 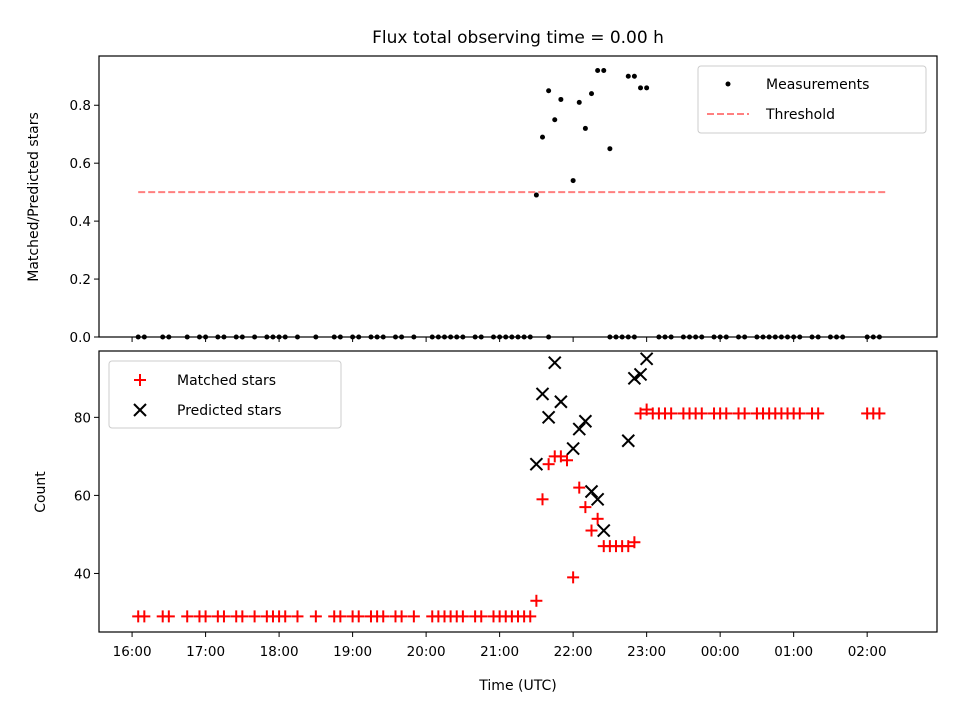 I want to click on legend-threshold-label: Threshold, so click(x=800, y=115).